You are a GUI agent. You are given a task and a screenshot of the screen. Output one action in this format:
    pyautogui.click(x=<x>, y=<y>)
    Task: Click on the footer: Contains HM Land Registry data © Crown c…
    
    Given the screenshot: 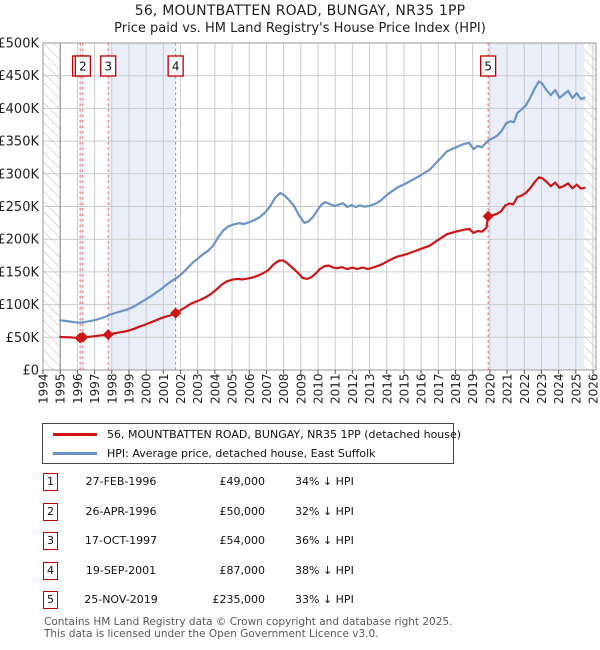 What is the action you would take?
    pyautogui.click(x=314, y=628)
    